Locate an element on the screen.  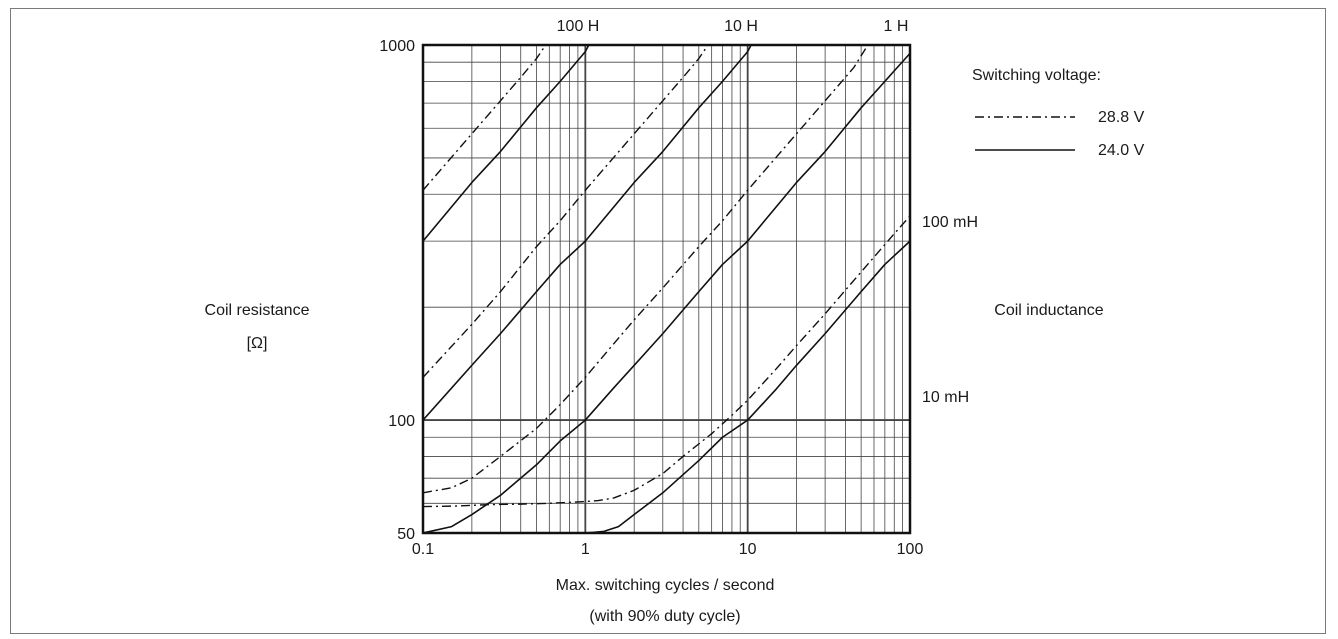
x-axis-note: (with 90% duty cycle) is located at coordinates (664, 616).